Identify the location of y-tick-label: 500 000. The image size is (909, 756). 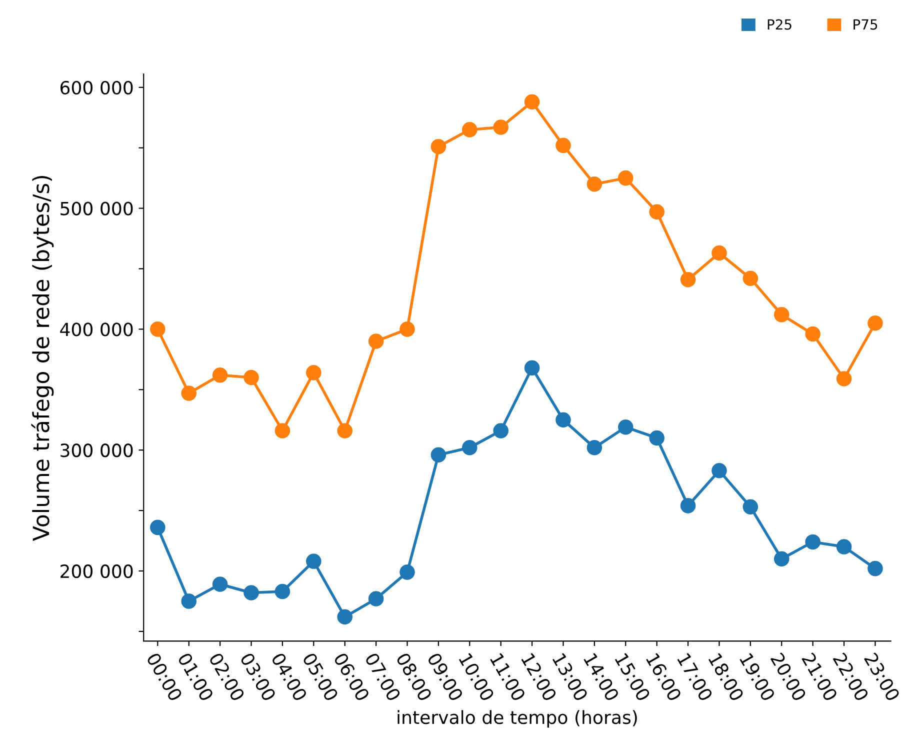
(96, 209).